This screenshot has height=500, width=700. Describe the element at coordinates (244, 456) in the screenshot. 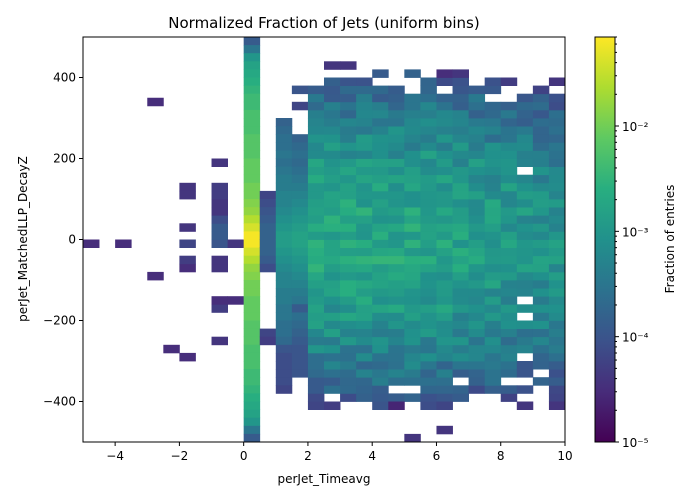

I see `x-tick-label: 0` at that location.